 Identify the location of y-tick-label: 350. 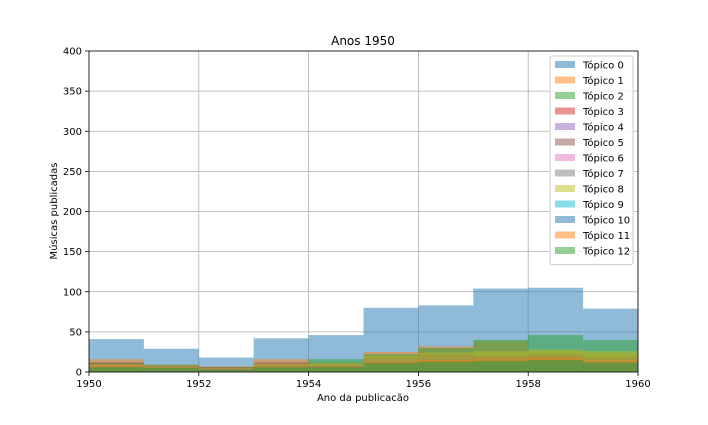
(72, 92).